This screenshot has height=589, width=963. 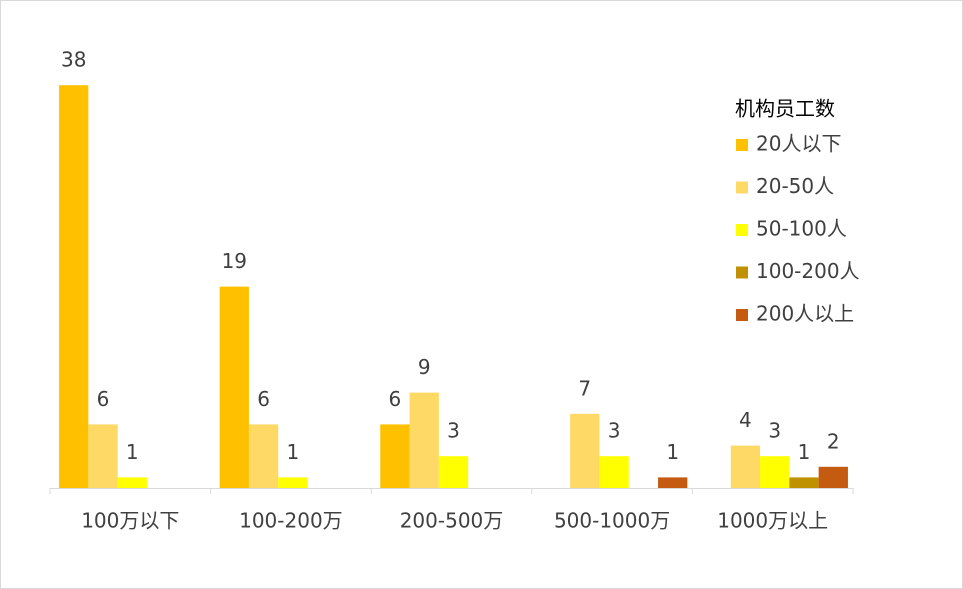 What do you see at coordinates (808, 271) in the screenshot?
I see `legend-label: 100-200人` at bounding box center [808, 271].